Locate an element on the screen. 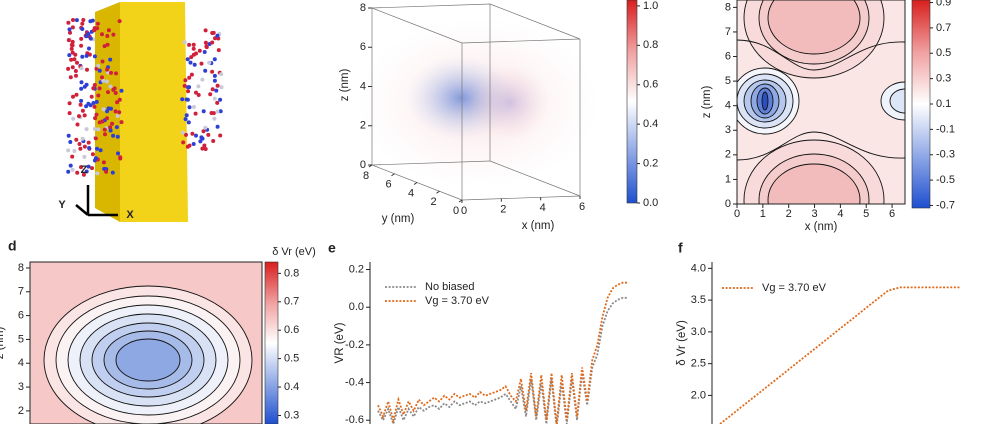 The width and height of the screenshot is (996, 424). z-tick-label: 4 is located at coordinates (363, 86).